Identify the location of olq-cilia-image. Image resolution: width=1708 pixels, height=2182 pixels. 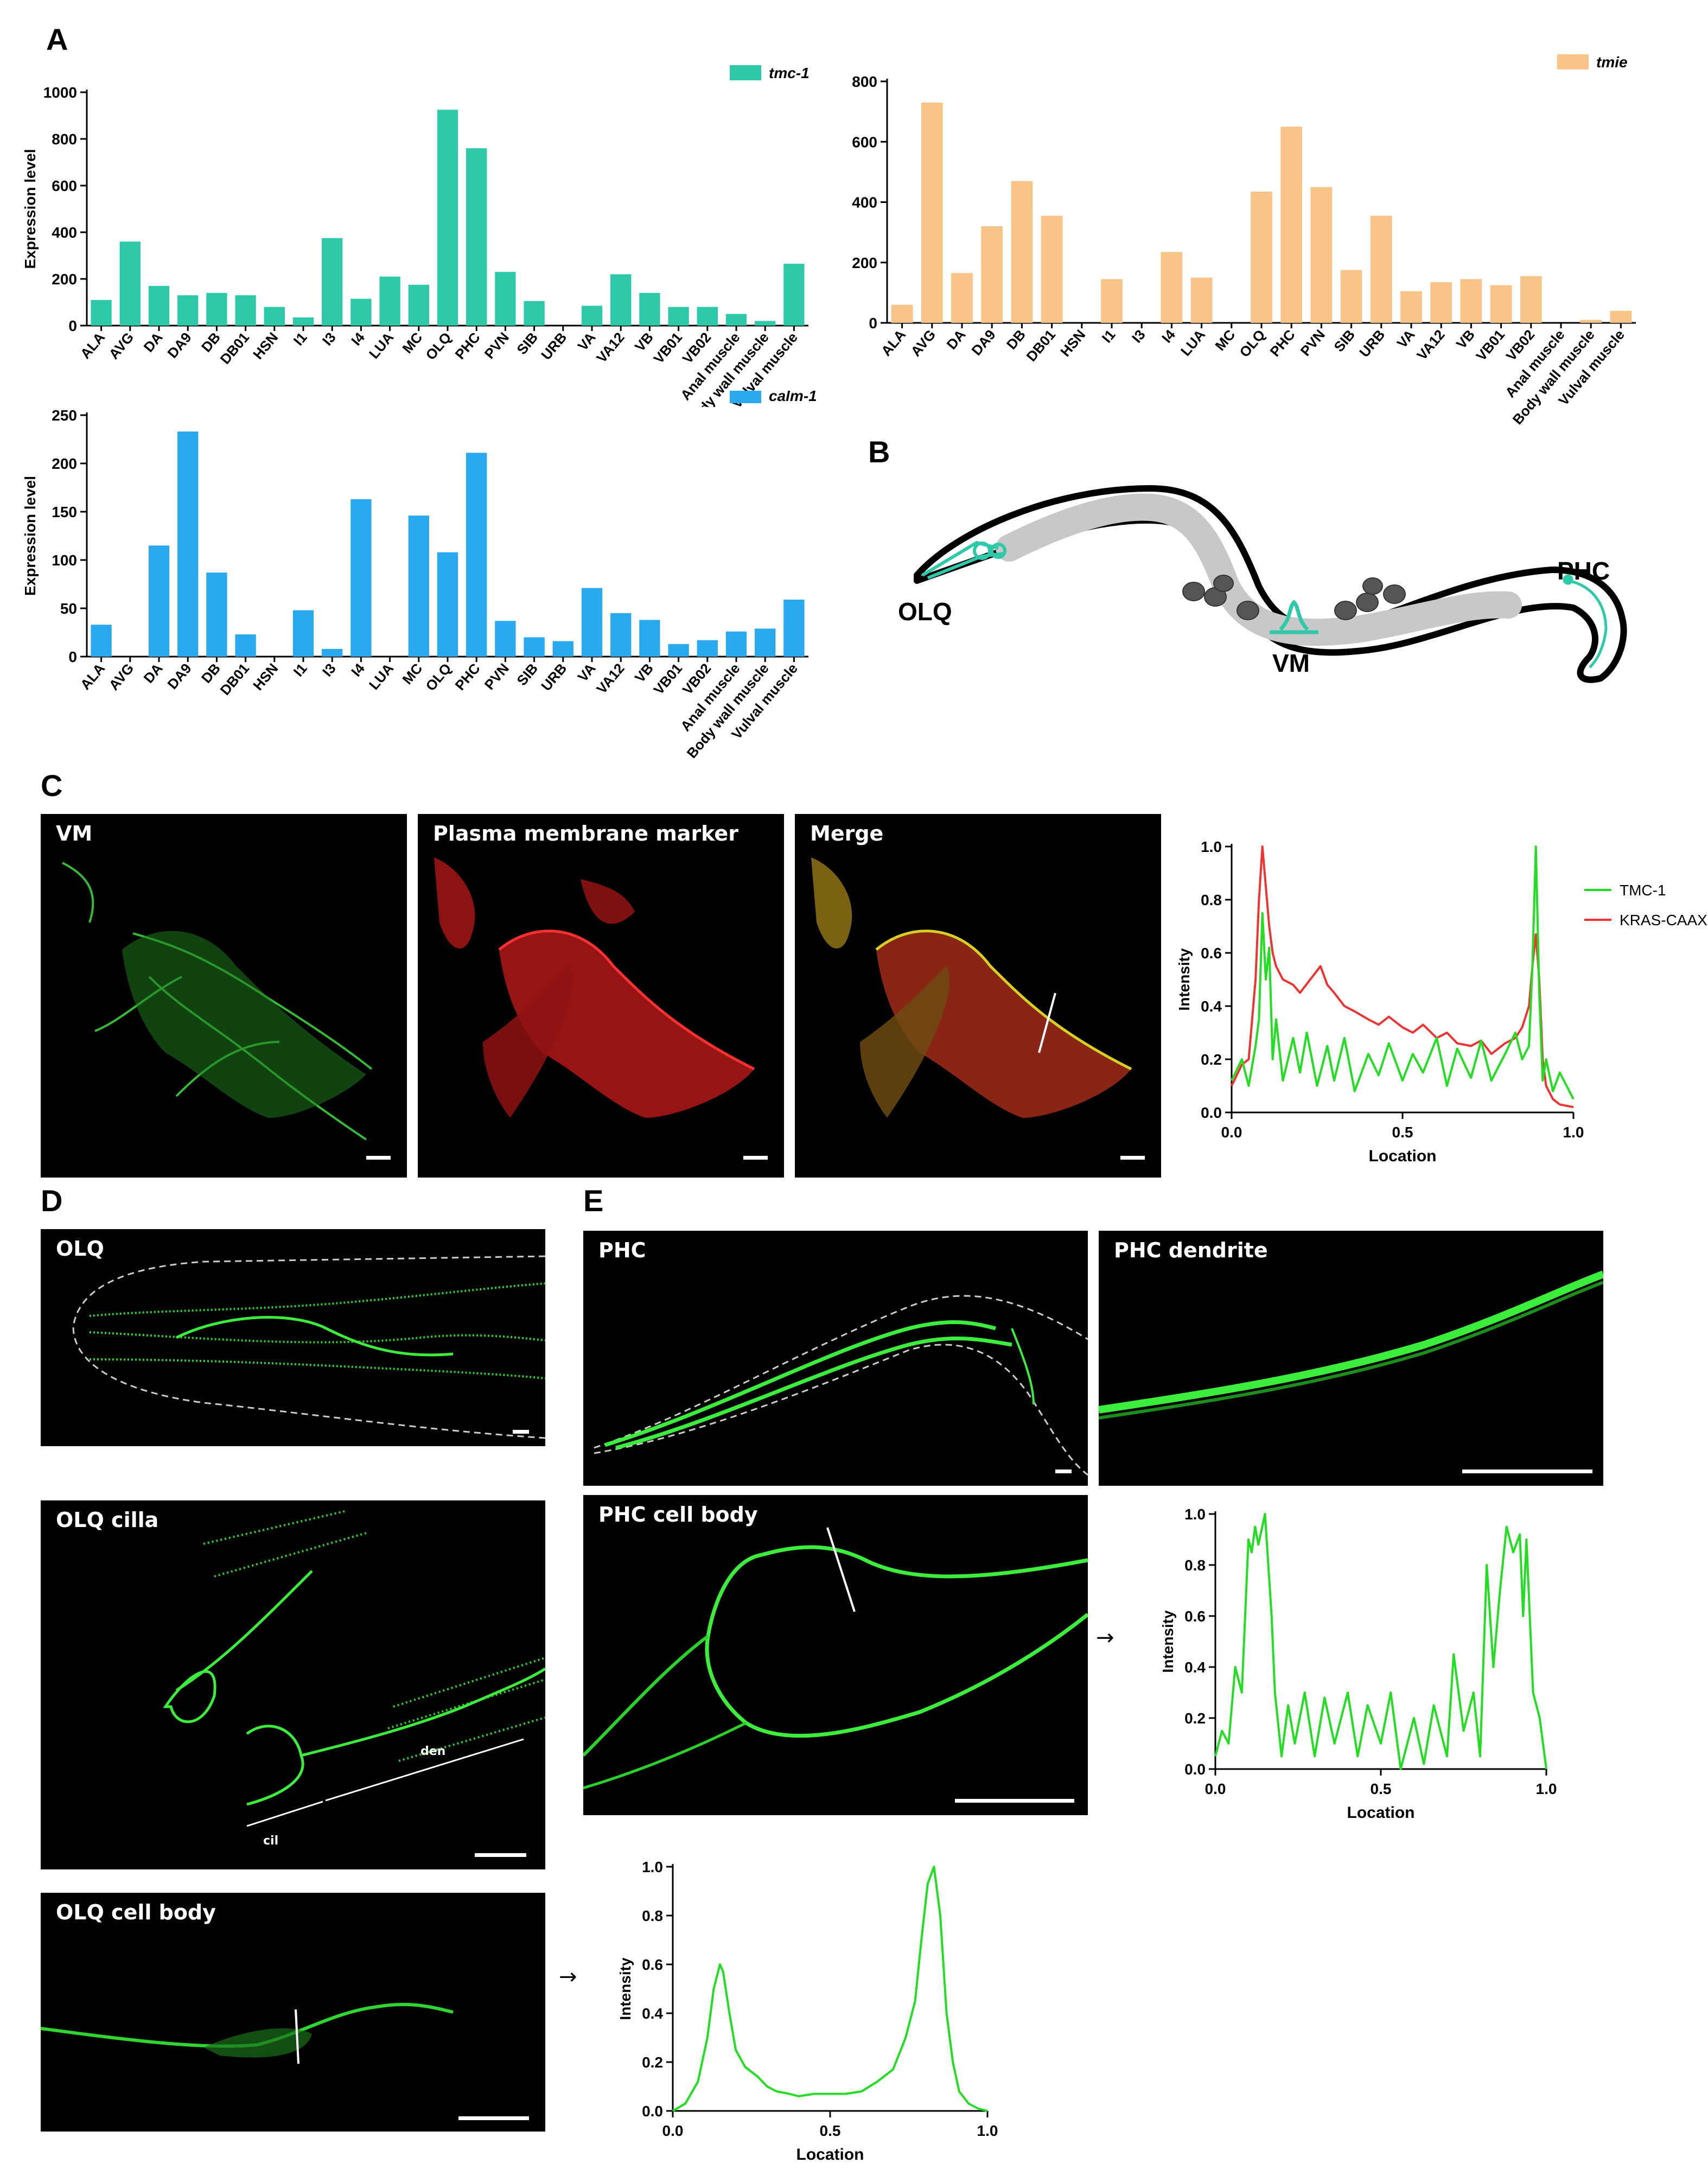
(354, 1668).